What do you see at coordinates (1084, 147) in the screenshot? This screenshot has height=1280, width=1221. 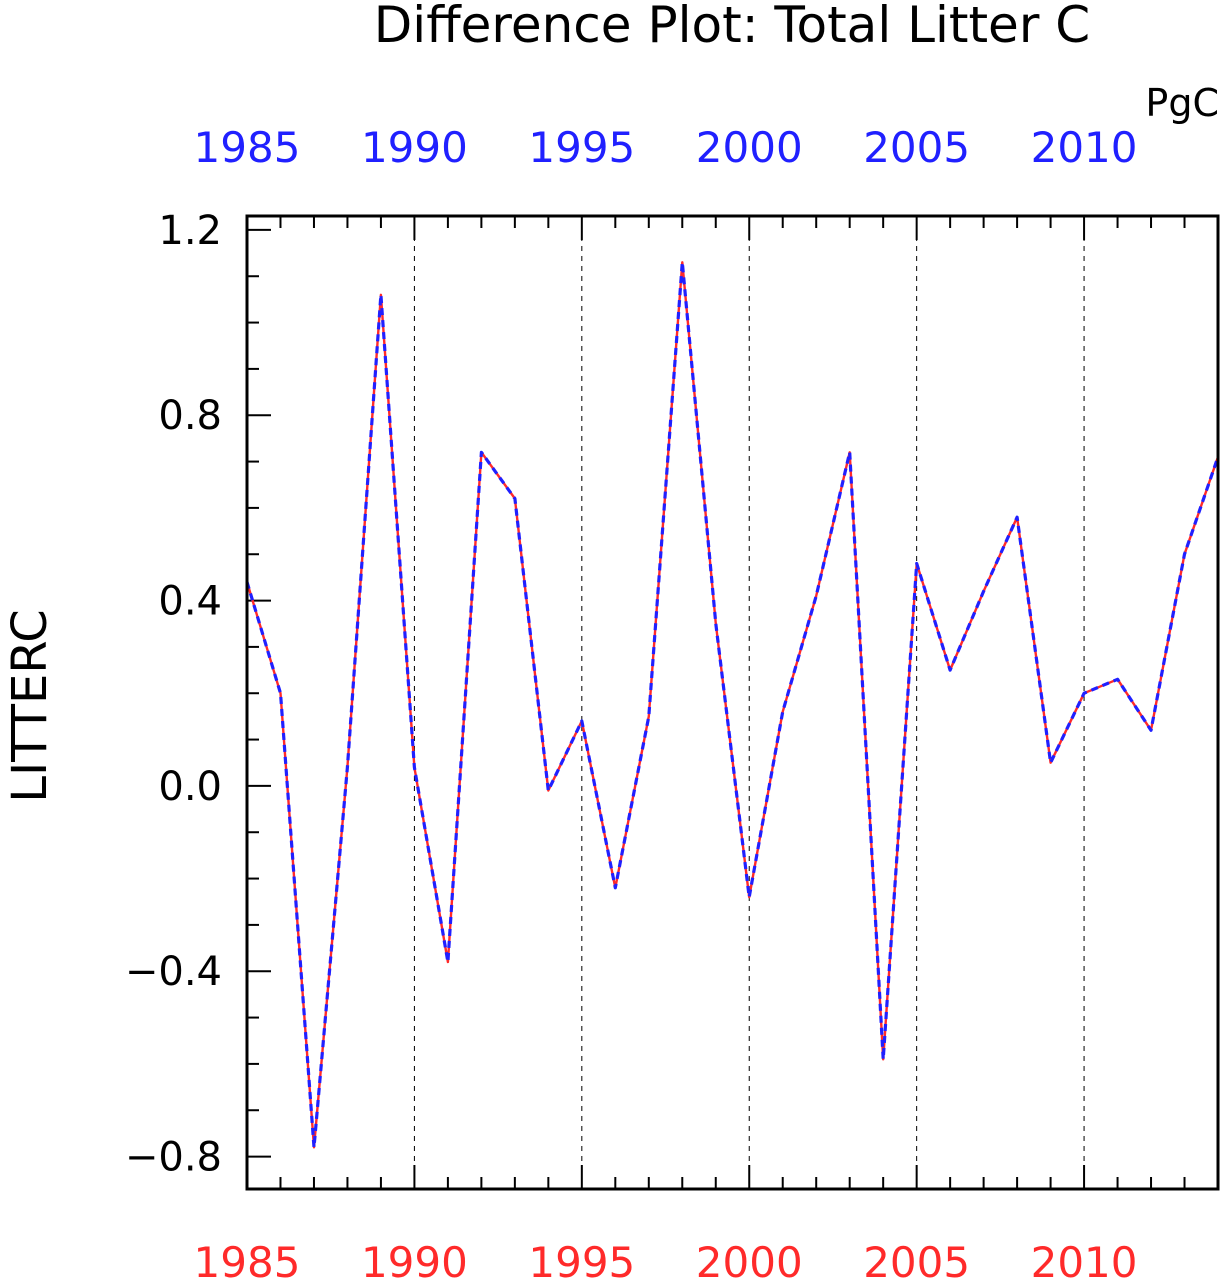 I see `x-tick-label-top: 2010` at bounding box center [1084, 147].